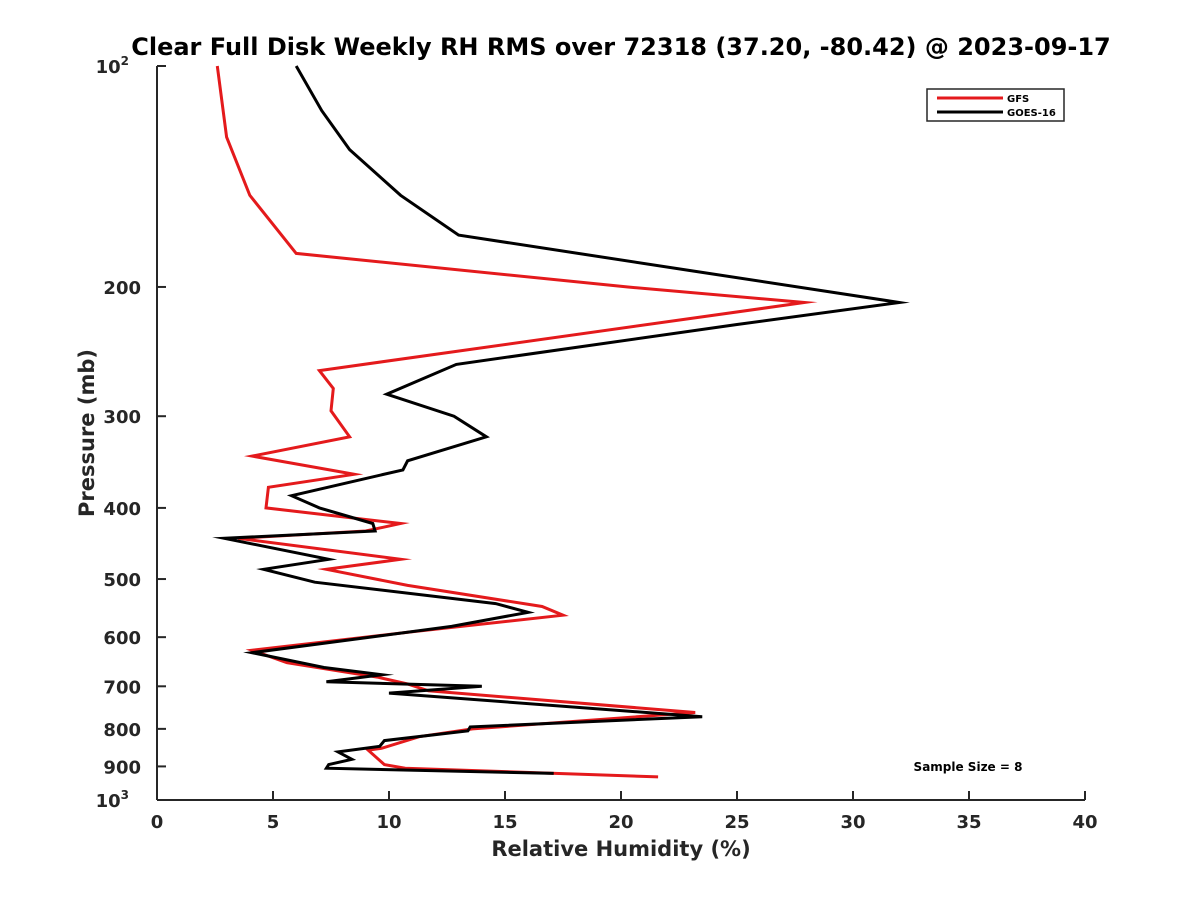  I want to click on y-tick-label: 300, so click(122, 417).